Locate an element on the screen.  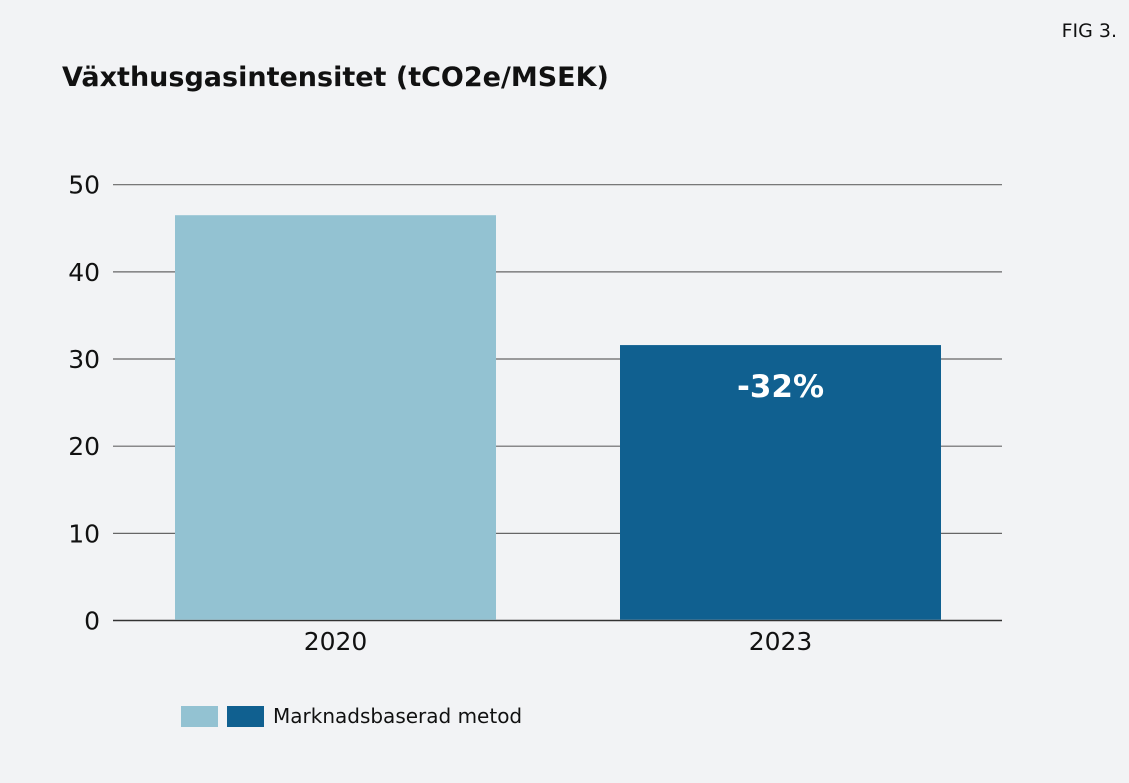
x-tick-label: 2020 is located at coordinates (336, 641).